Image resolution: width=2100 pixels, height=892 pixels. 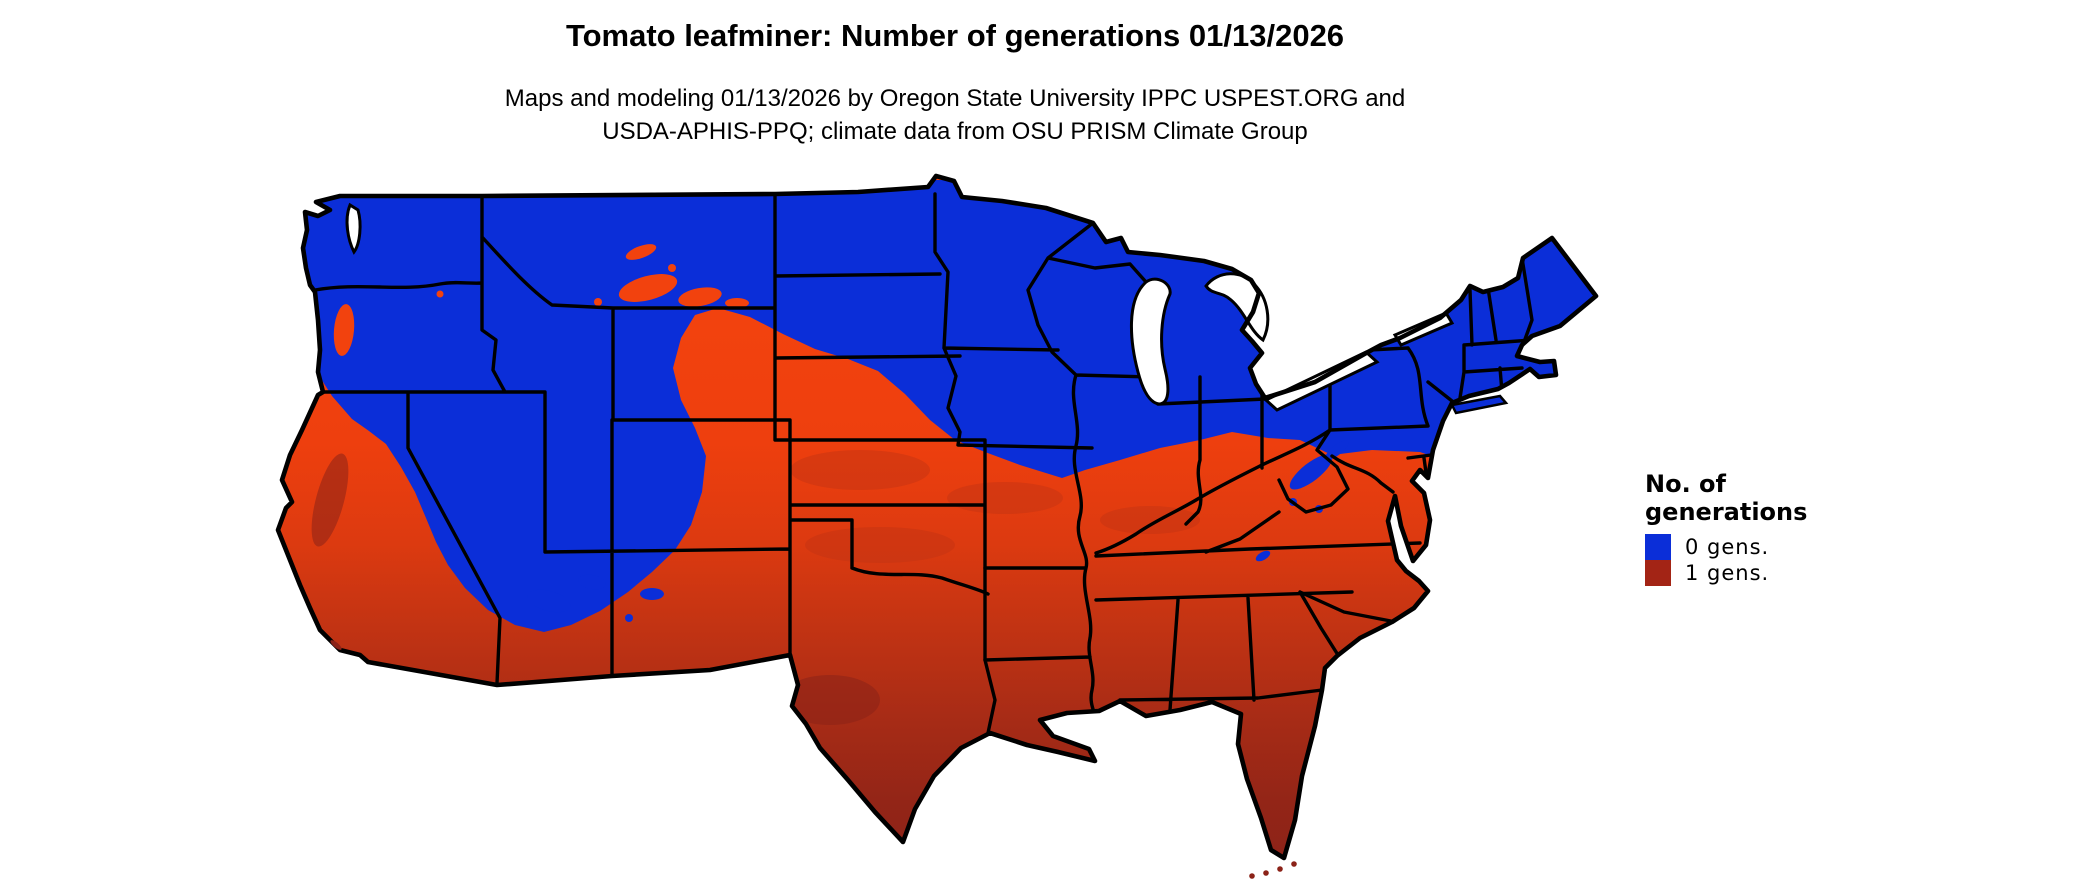 What do you see at coordinates (336, 645) in the screenshot?
I see `channel-islands` at bounding box center [336, 645].